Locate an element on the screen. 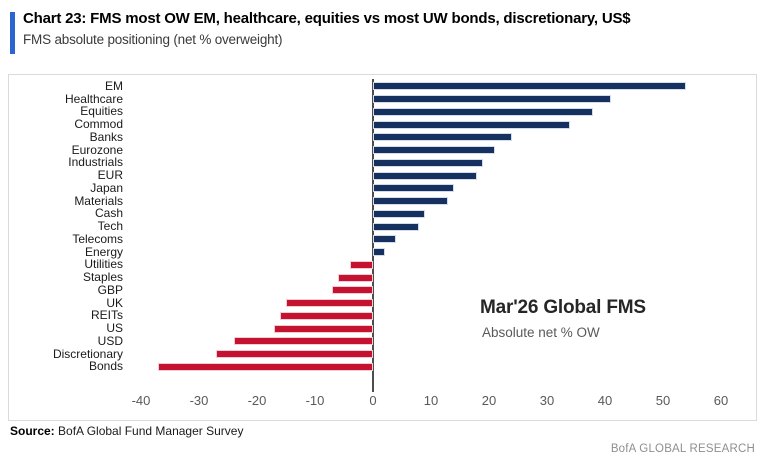 The height and width of the screenshot is (460, 763). x-tick-0: 0 is located at coordinates (373, 400).